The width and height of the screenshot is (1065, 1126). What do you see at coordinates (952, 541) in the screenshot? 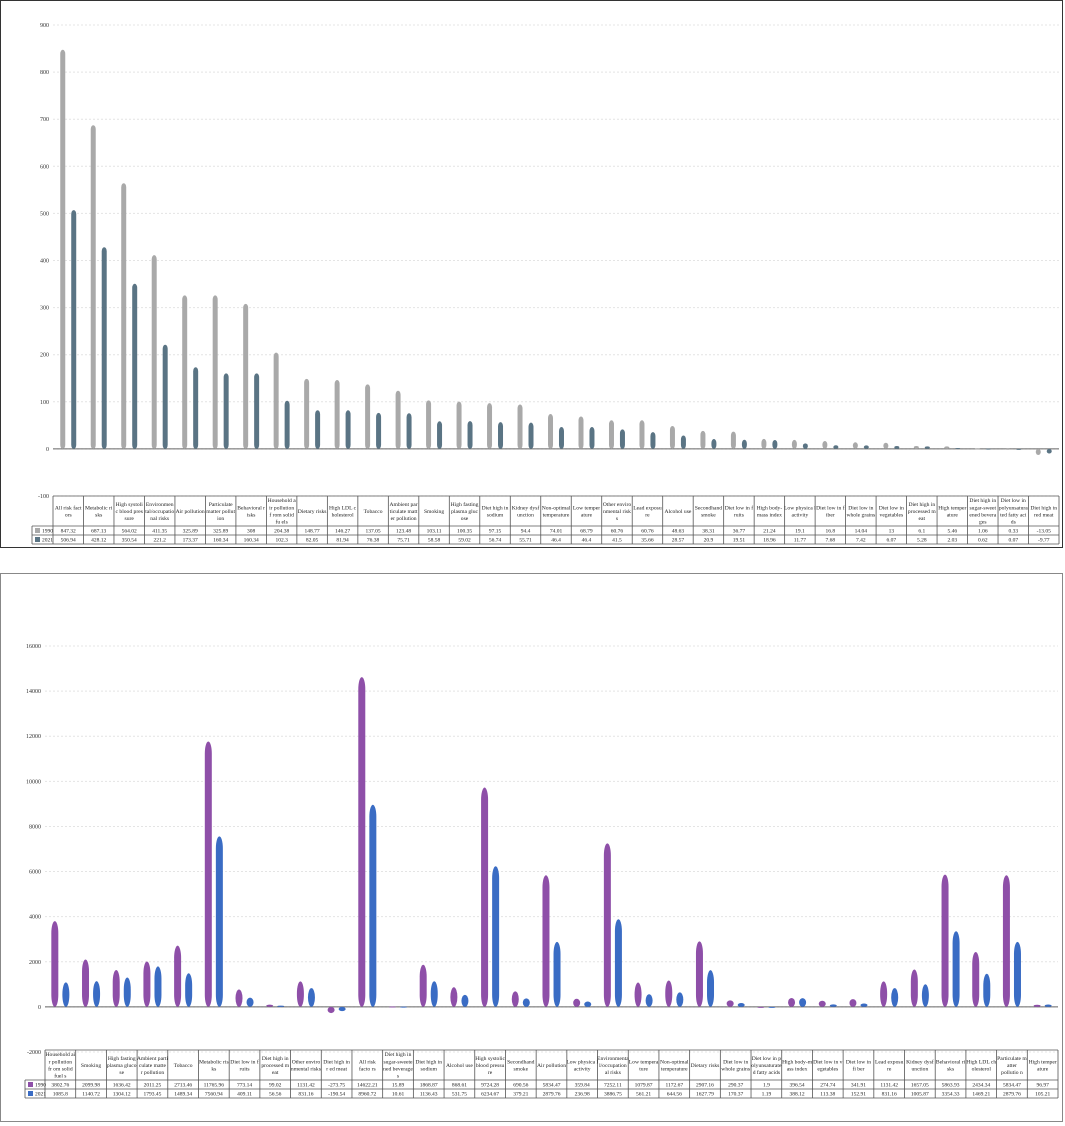
I see `table-value: 2.03` at bounding box center [952, 541].